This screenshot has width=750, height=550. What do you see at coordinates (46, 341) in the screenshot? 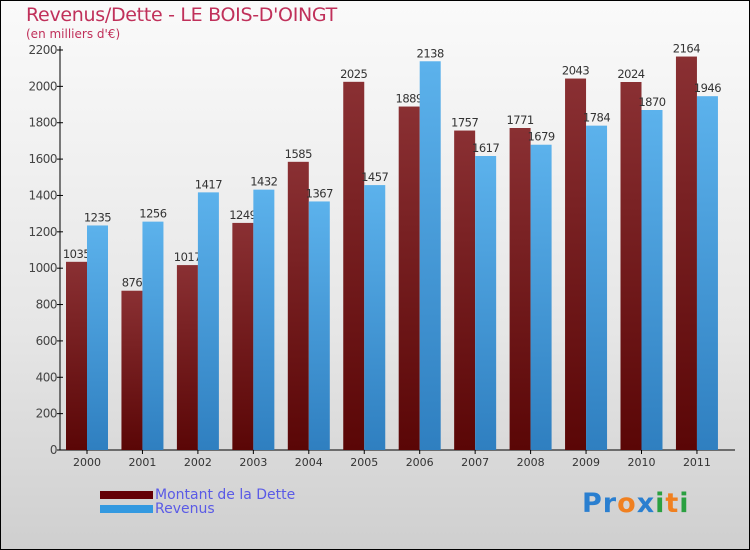
I see `y-tick-label: 600` at bounding box center [46, 341].